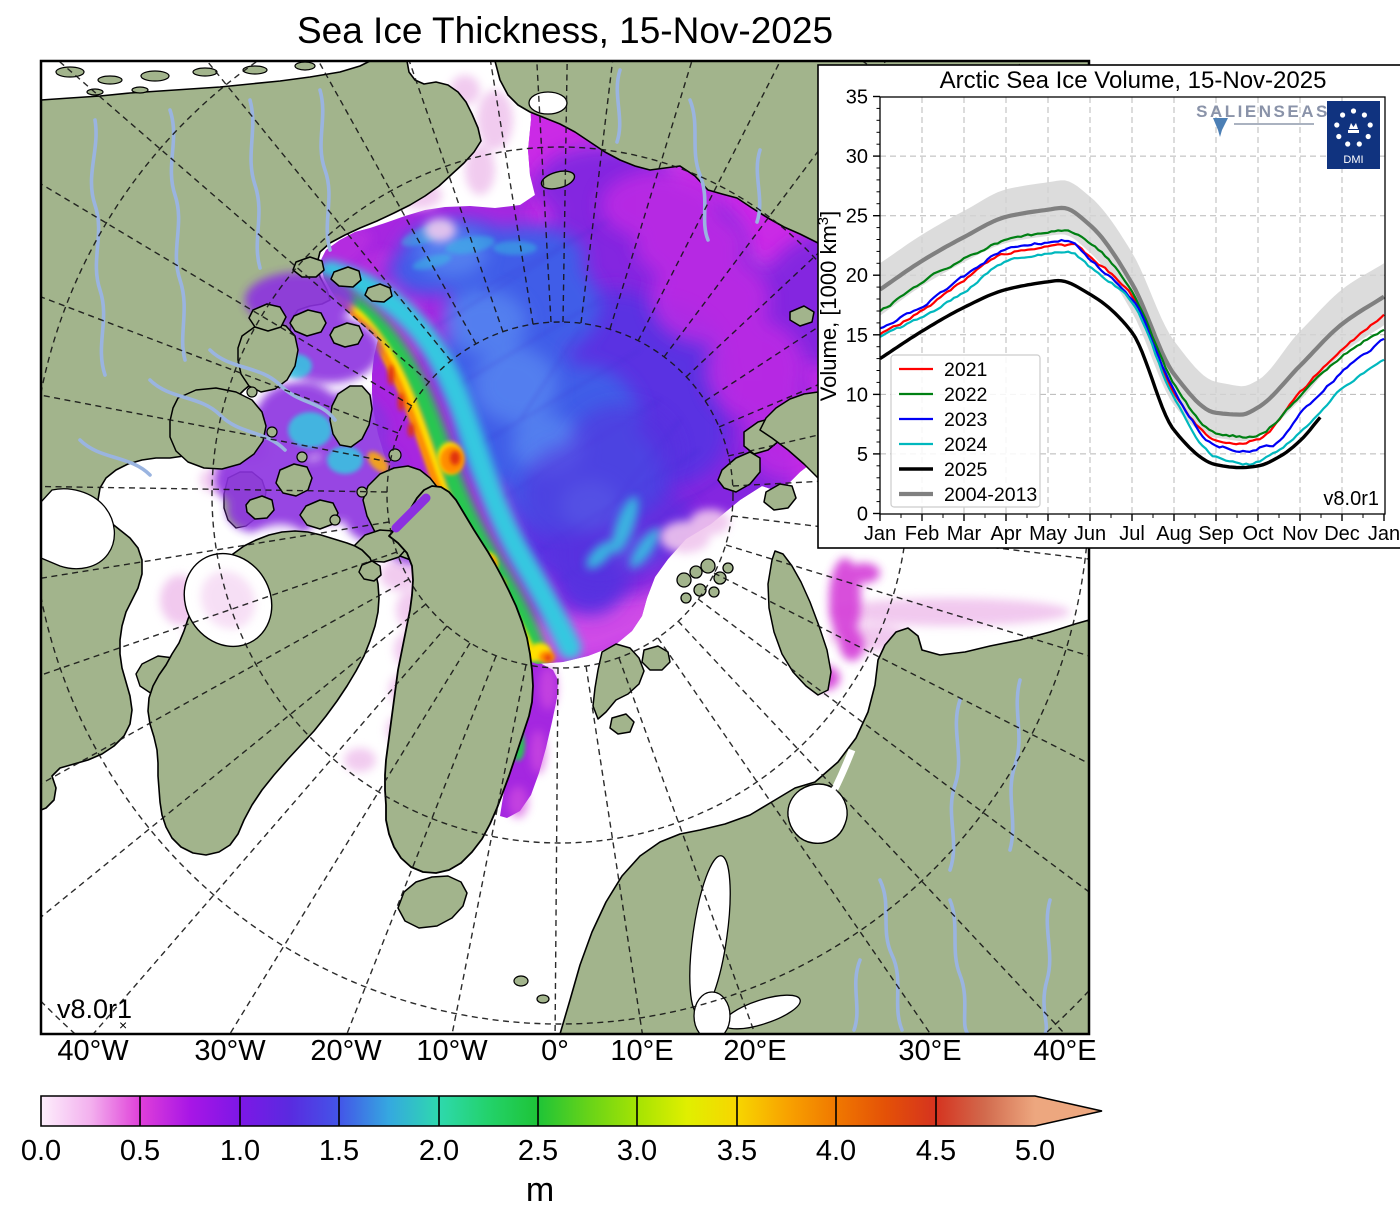  What do you see at coordinates (540, 1190) in the screenshot?
I see `svg-text: m` at bounding box center [540, 1190].